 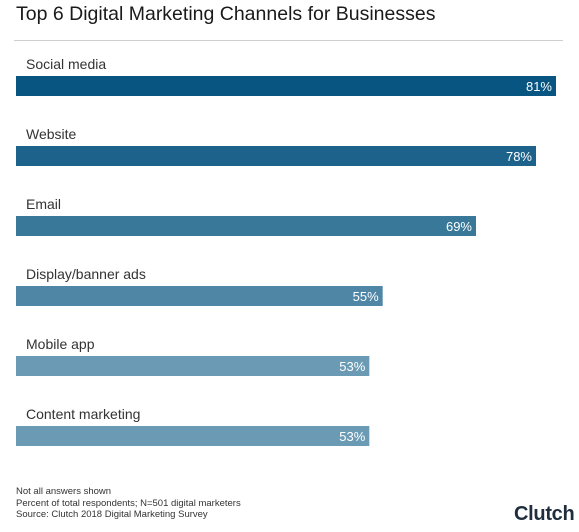 What do you see at coordinates (51, 134) in the screenshot?
I see `category-label: Website` at bounding box center [51, 134].